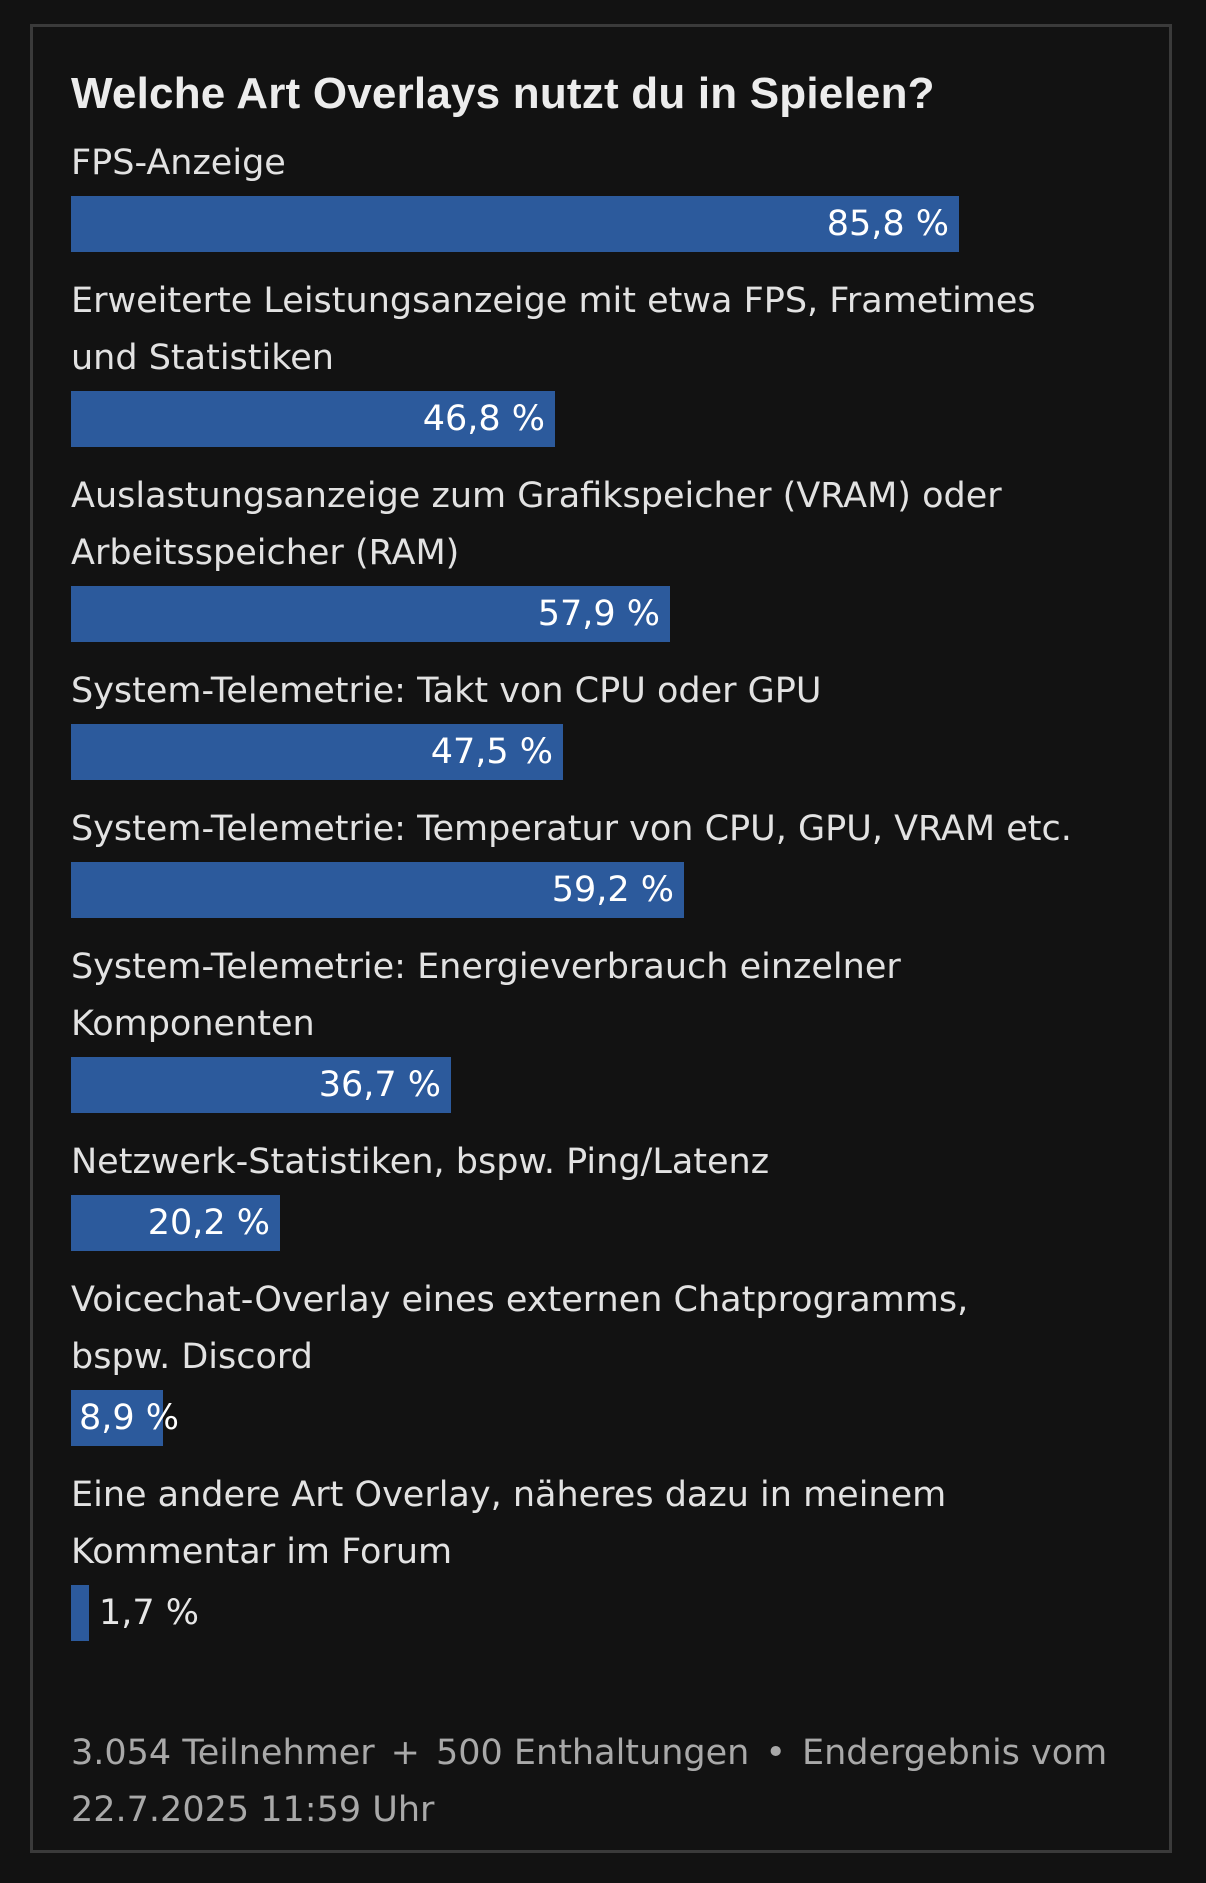 This screenshot has height=1883, width=1206. What do you see at coordinates (208, 1223) in the screenshot?
I see `percent-label: 20,2 %` at bounding box center [208, 1223].